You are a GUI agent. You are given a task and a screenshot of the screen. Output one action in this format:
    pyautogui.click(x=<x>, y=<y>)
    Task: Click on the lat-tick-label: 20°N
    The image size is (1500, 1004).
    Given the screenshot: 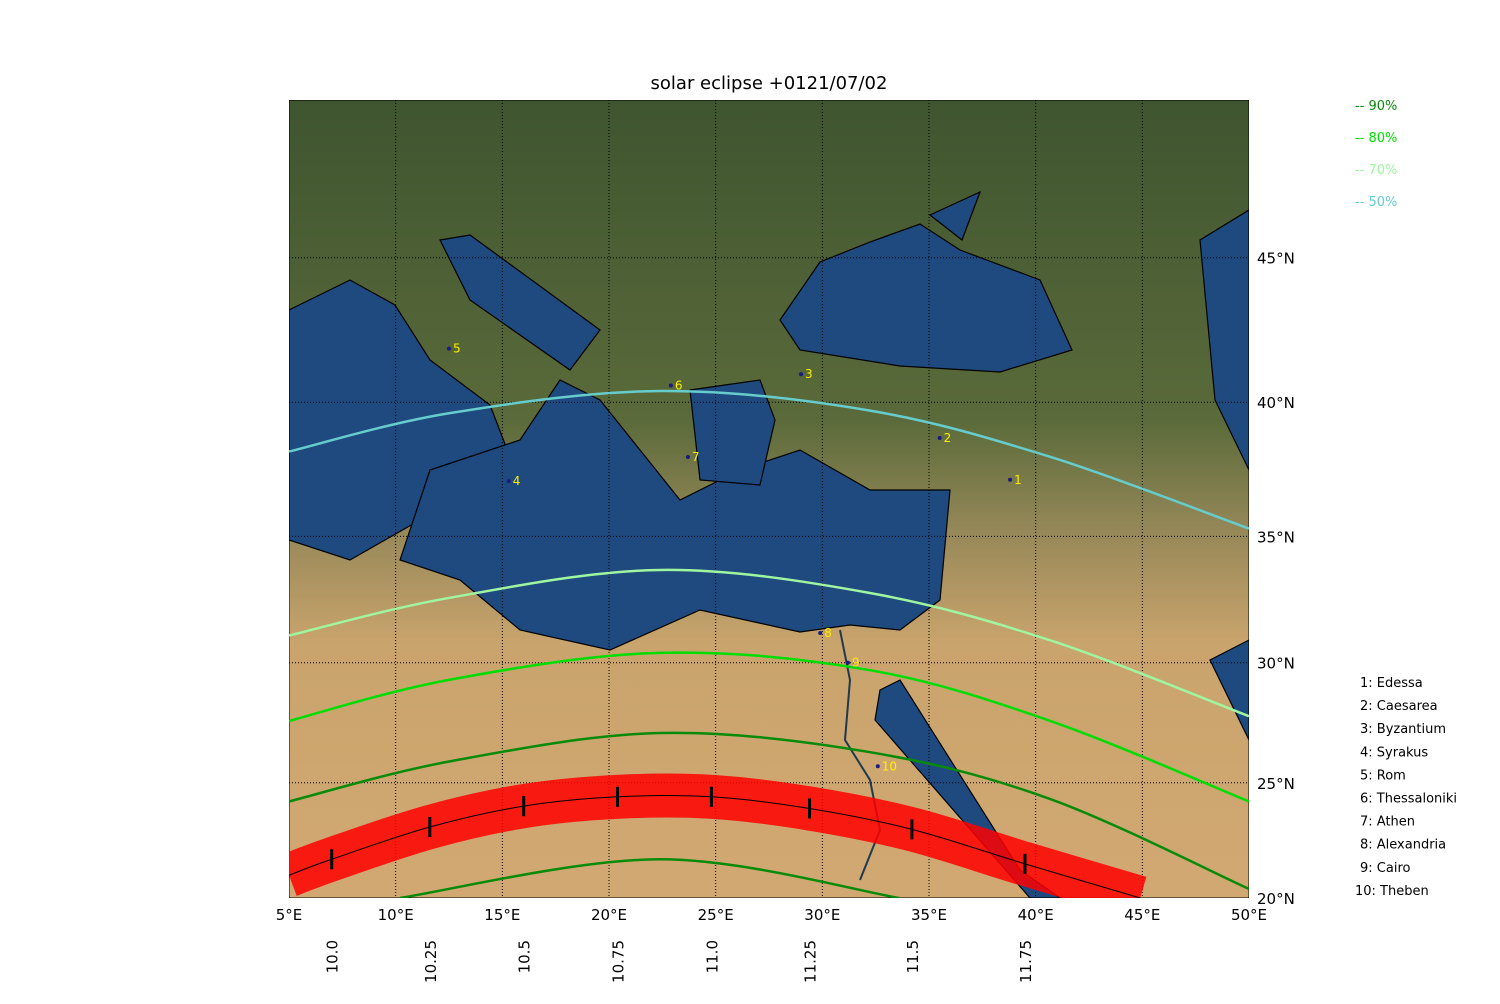 What is the action you would take?
    pyautogui.click(x=1276, y=899)
    